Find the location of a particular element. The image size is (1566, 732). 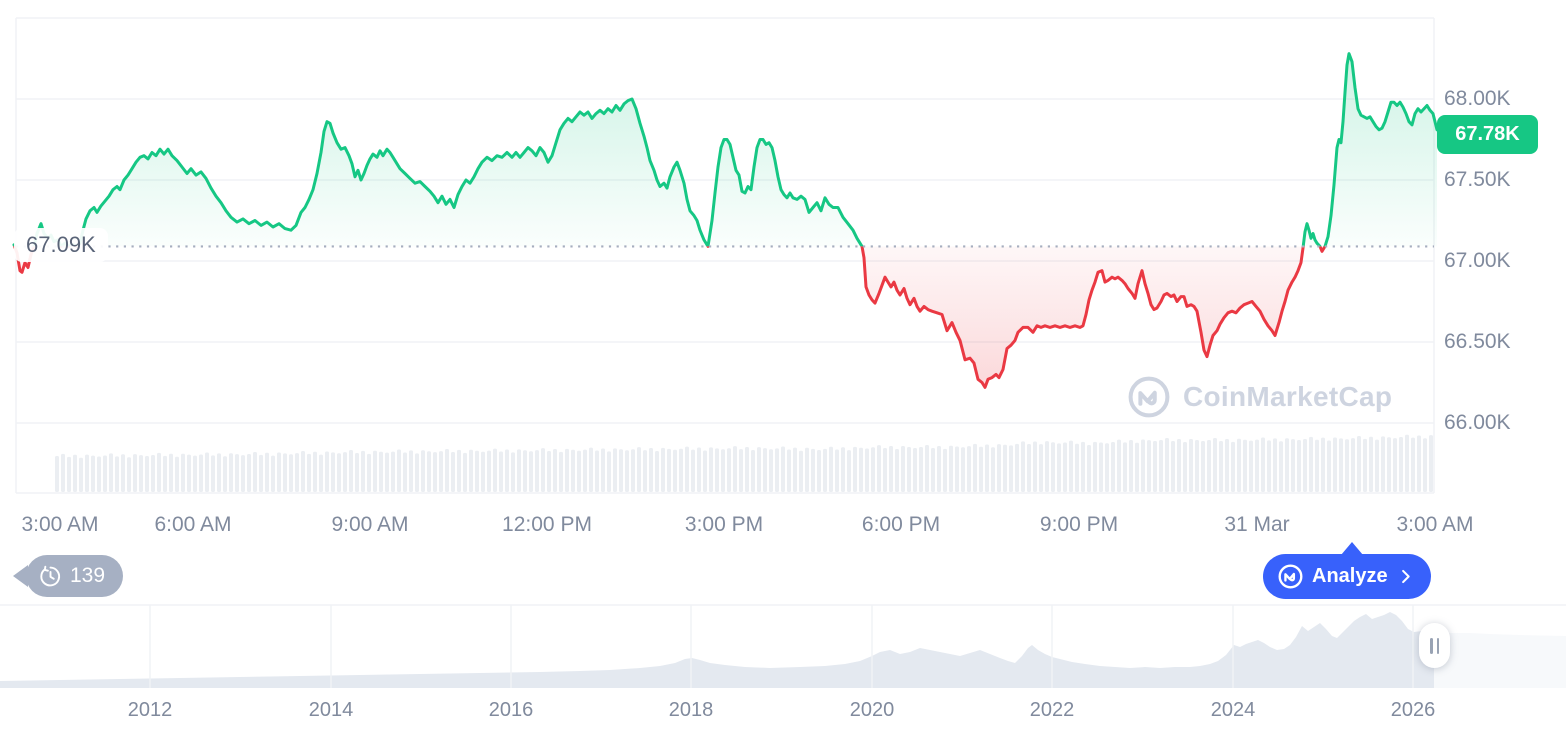

timeline-year-label: 2018 is located at coordinates (691, 710).